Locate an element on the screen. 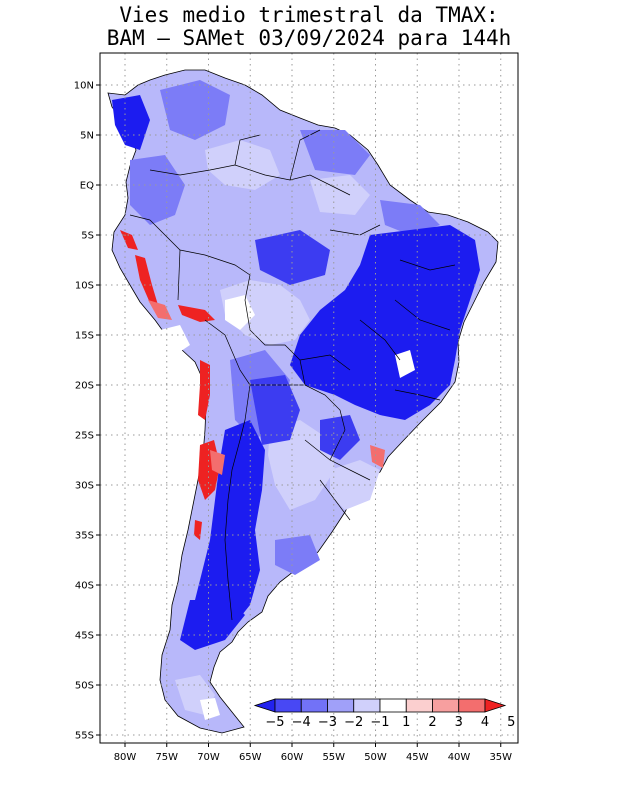 The image size is (618, 800). lon-tick-label: 55W is located at coordinates (333, 757).